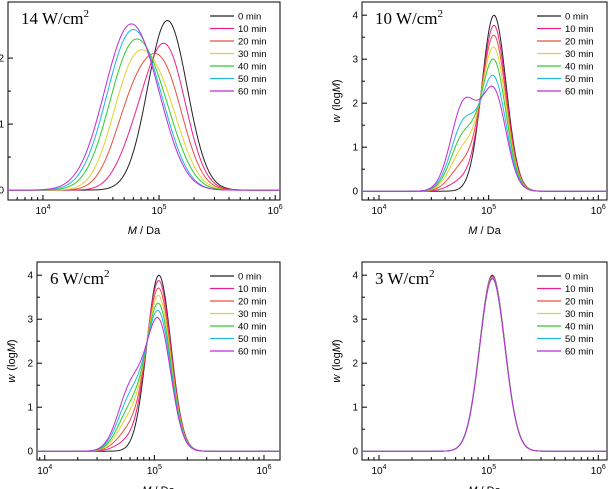 This screenshot has width=611, height=489. Describe the element at coordinates (55, 18) in the screenshot. I see `panel-title: 14 W/cm2` at that location.